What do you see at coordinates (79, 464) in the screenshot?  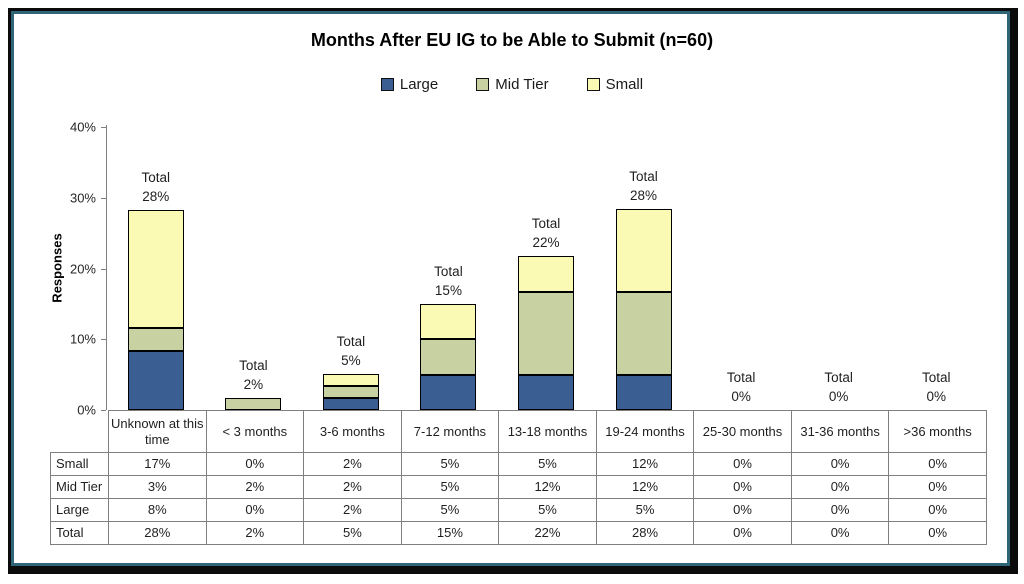 I see `row-header-cell: Small` at bounding box center [79, 464].